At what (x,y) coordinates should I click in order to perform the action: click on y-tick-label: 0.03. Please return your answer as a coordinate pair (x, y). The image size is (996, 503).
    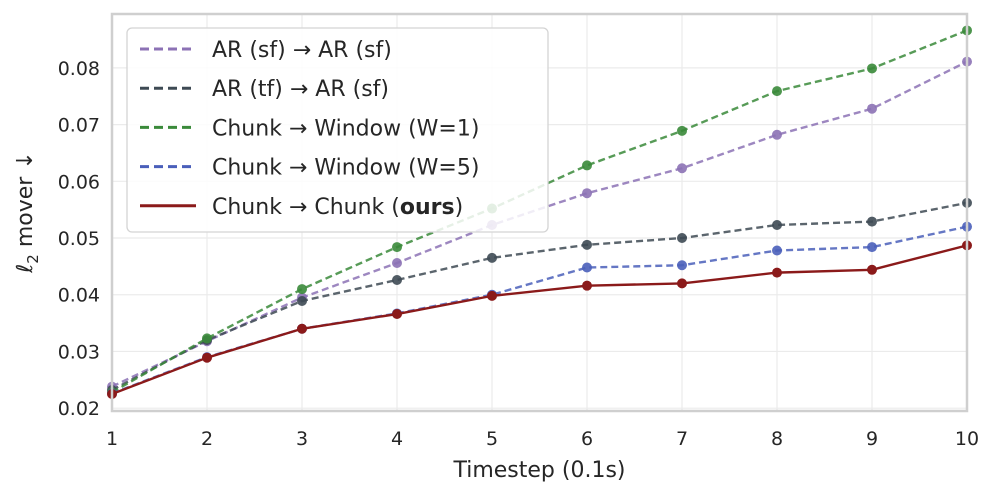
    Looking at the image, I should click on (79, 352).